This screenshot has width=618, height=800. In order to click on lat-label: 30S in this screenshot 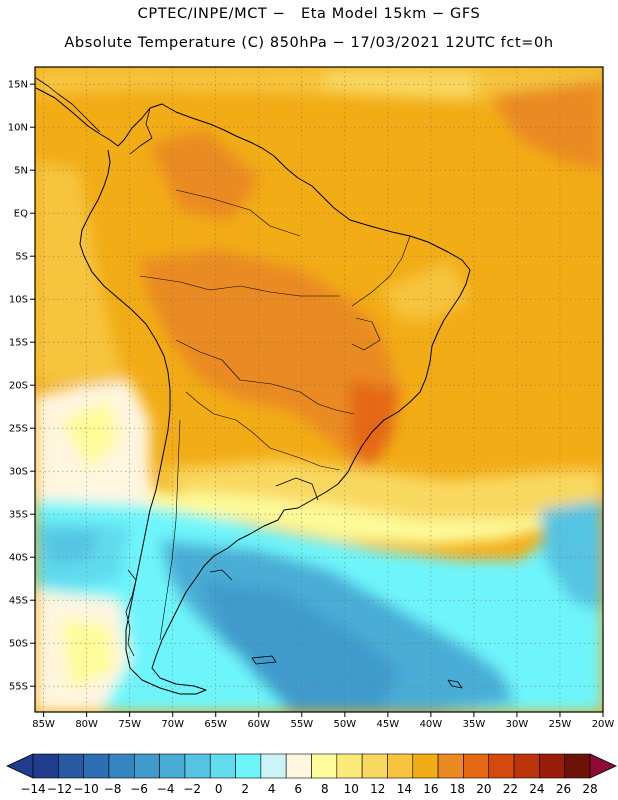, I will do `click(18, 472)`.